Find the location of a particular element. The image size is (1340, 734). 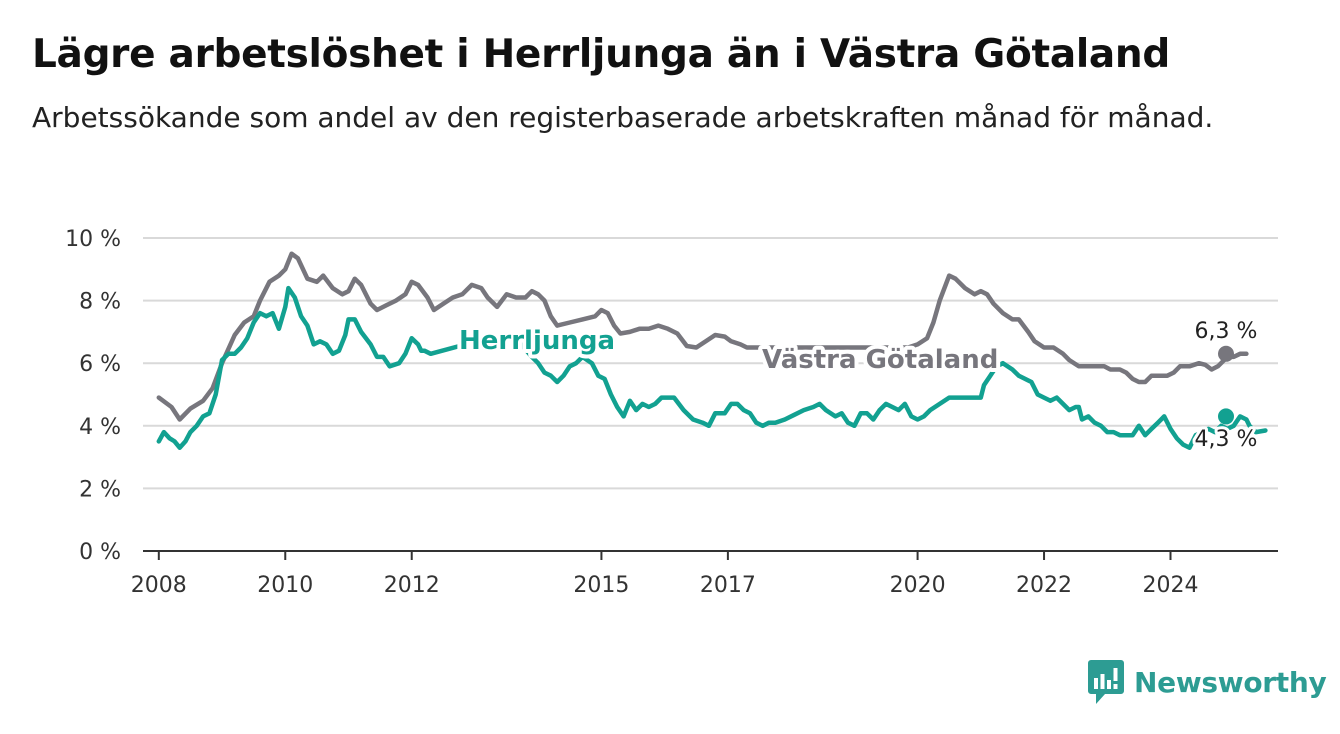

series-label-herrljunga: Herrljunga is located at coordinates (537, 341).